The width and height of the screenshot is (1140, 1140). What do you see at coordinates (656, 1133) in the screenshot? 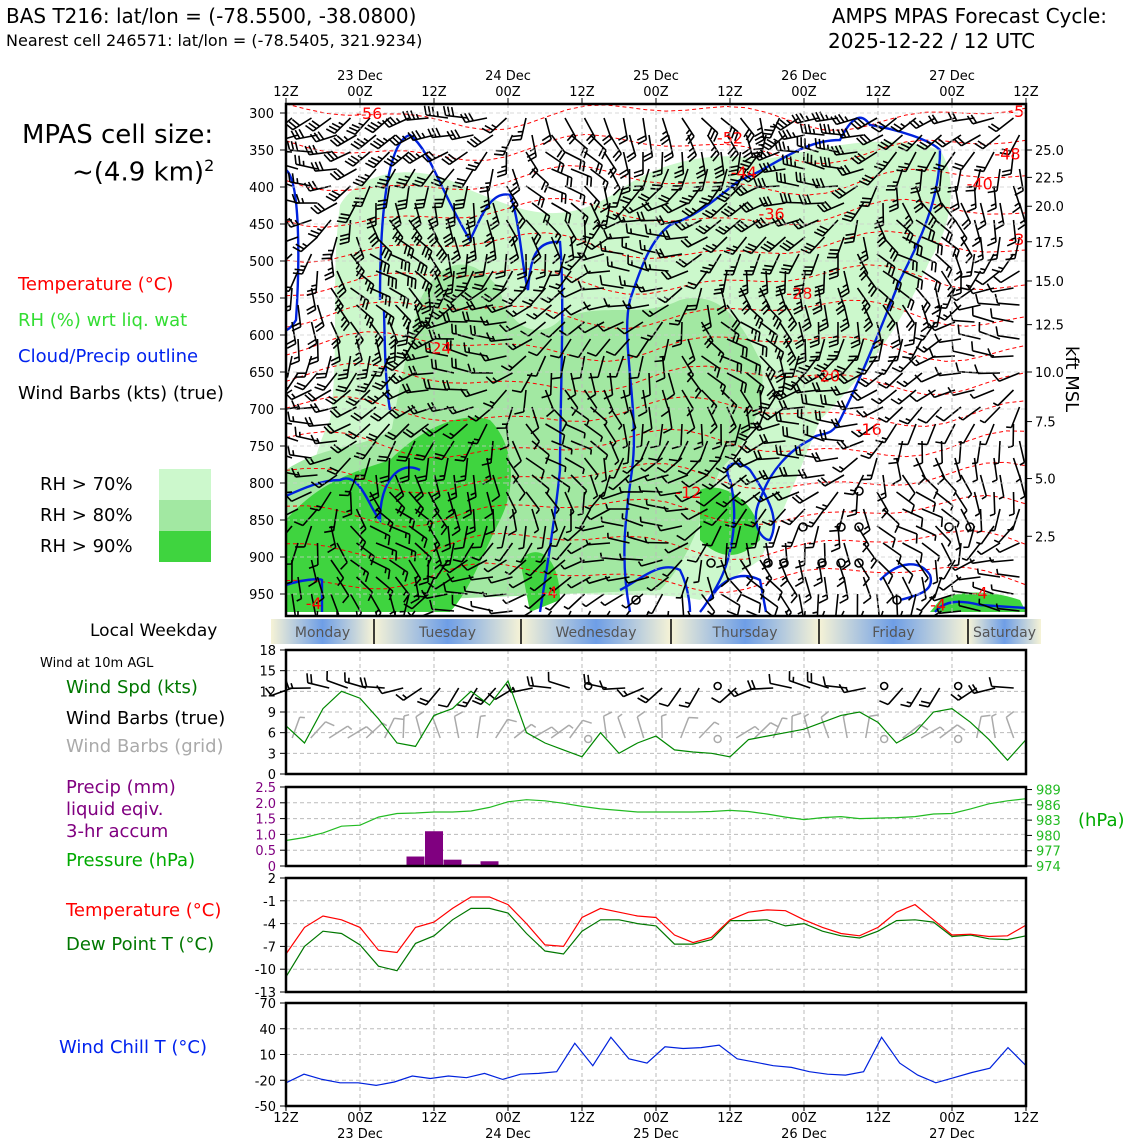
I see `bottom-date-label: 25 Dec` at bounding box center [656, 1133].